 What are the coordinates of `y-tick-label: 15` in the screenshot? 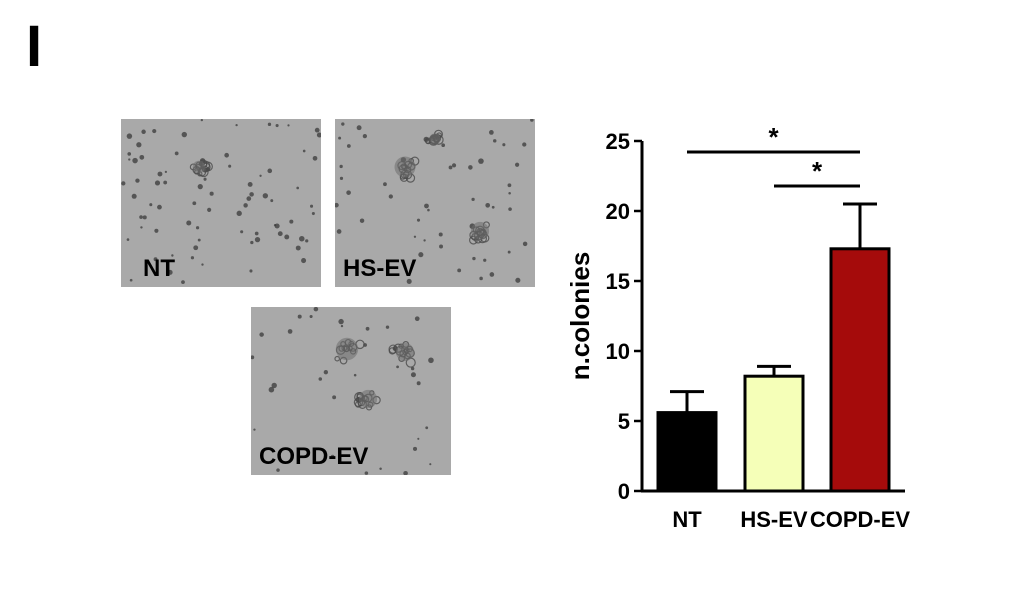 It's located at (618, 281).